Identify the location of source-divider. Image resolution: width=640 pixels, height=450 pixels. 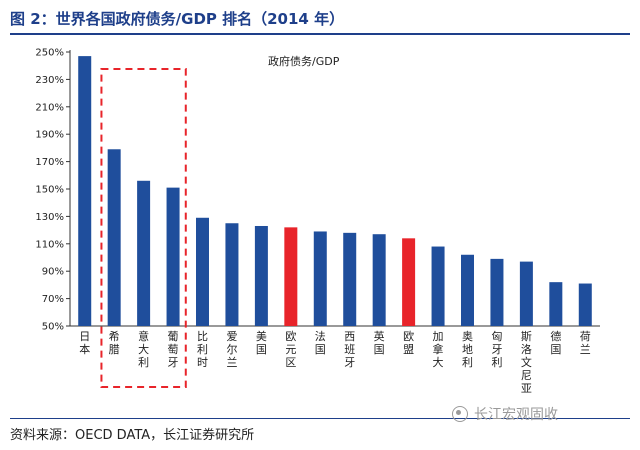
(320, 418).